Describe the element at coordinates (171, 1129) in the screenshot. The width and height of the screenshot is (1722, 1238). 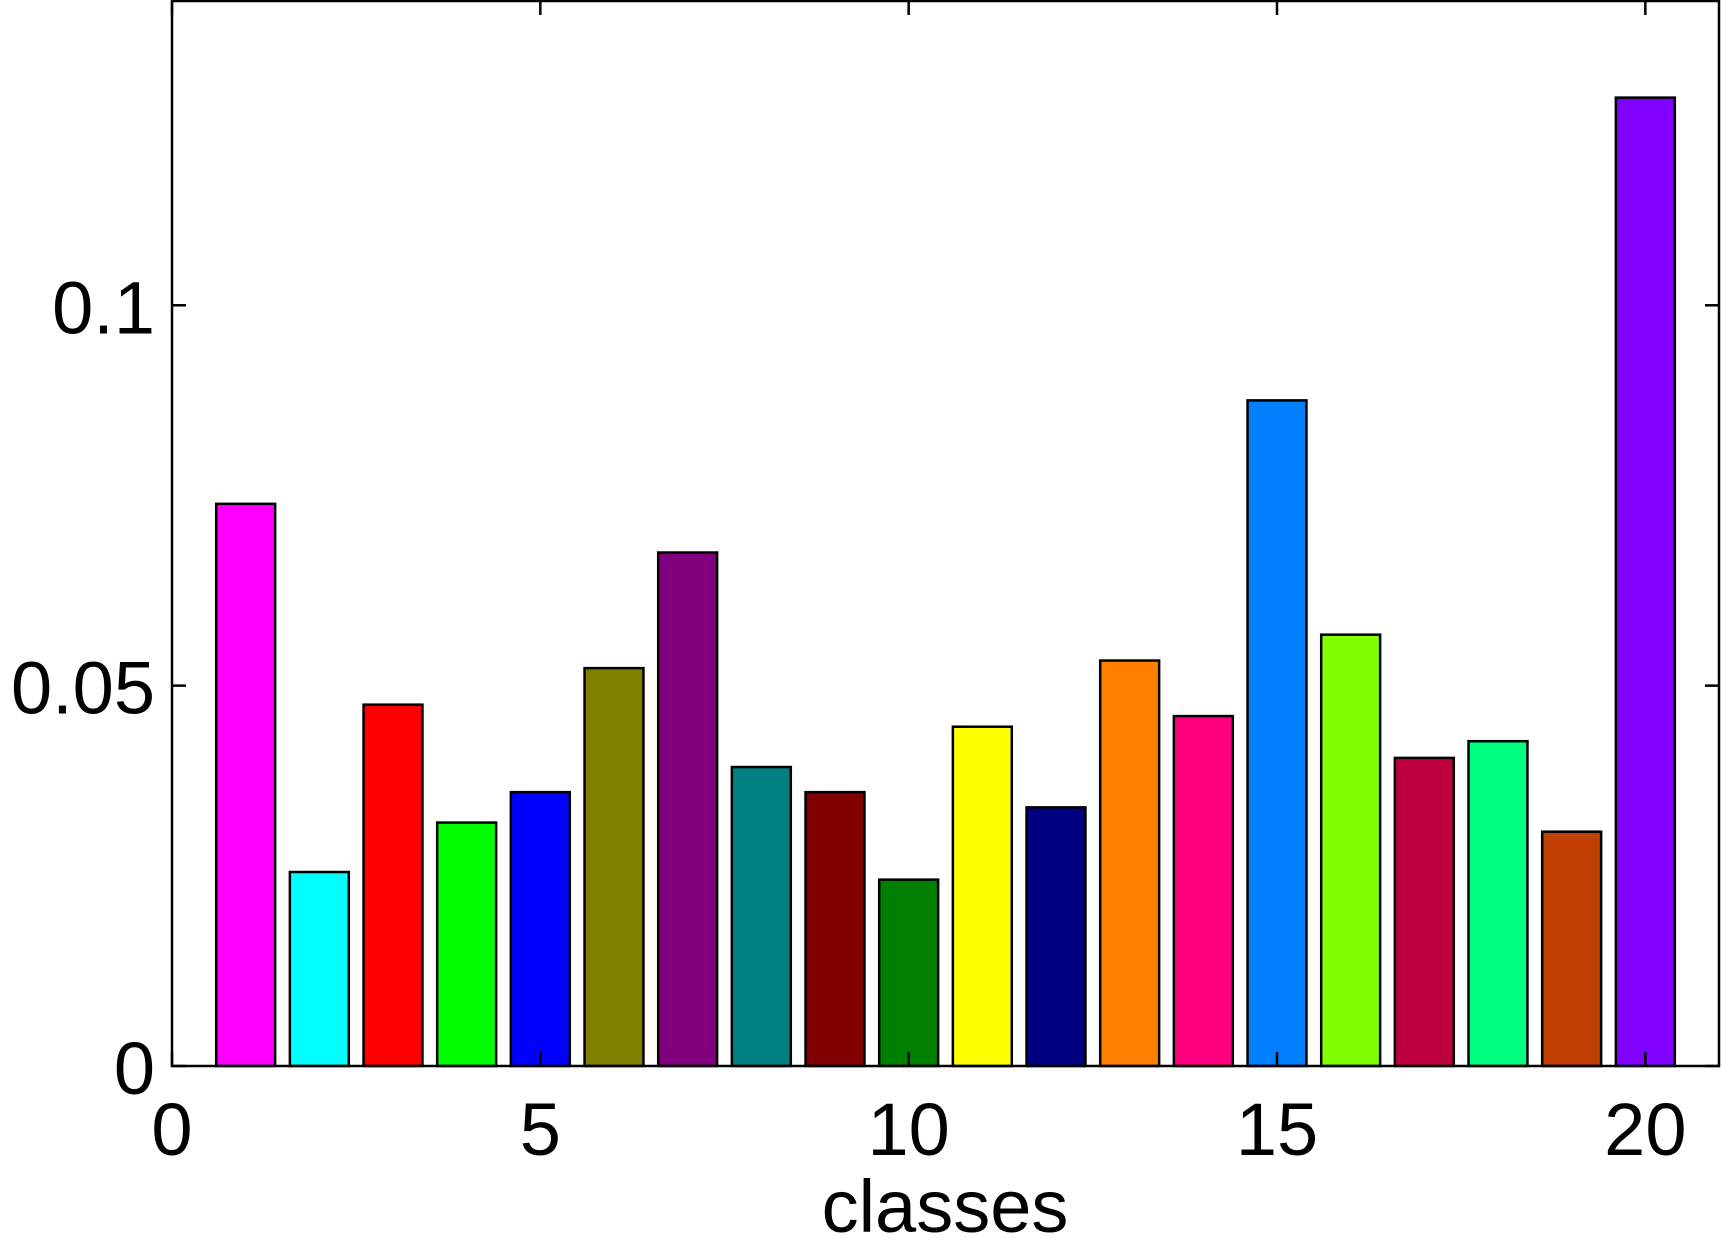
I see `x-tick-label: 0` at that location.